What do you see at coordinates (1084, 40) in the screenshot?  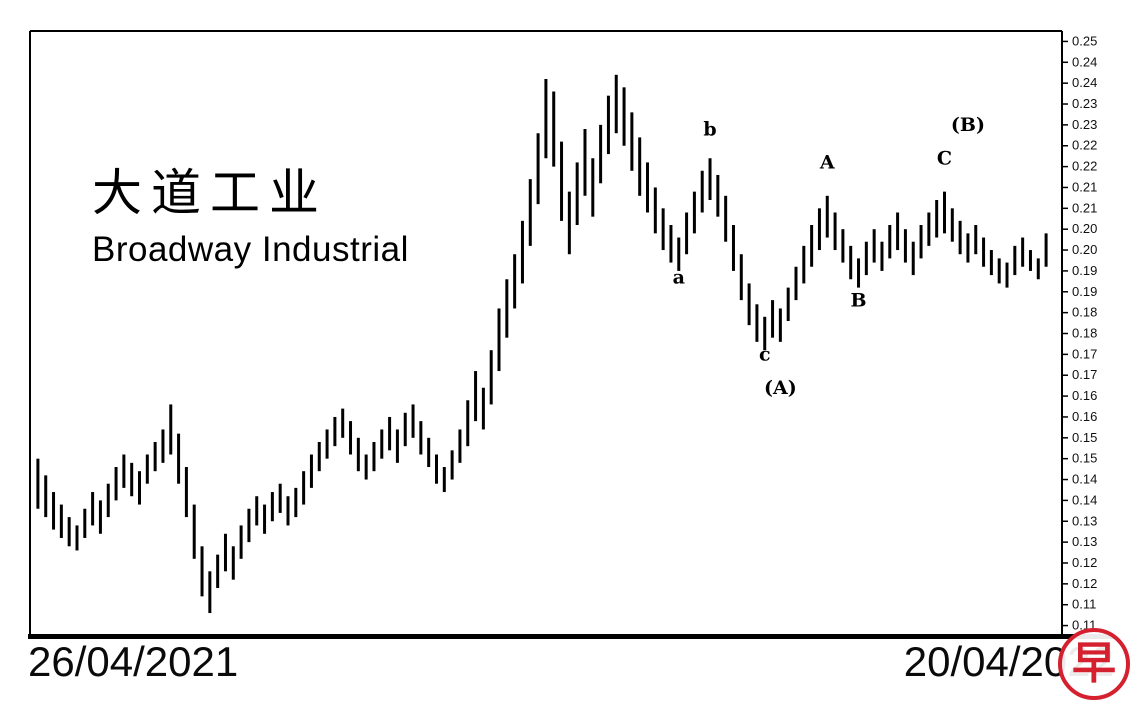 I see `price-tick-label: 0.25` at bounding box center [1084, 40].